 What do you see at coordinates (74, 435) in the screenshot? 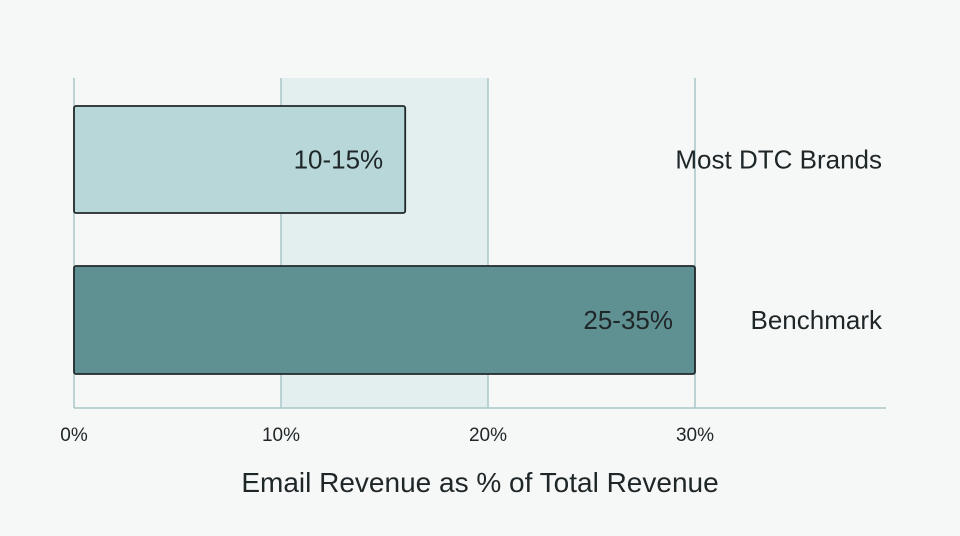
I see `x-tick-label-0: 0%` at bounding box center [74, 435].